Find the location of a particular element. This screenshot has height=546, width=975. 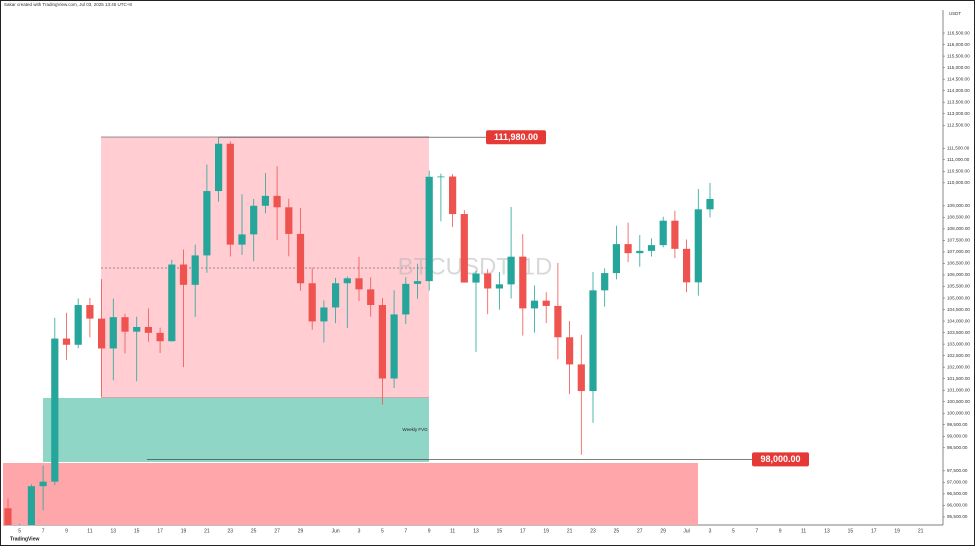

demand-zone is located at coordinates (350, 494).